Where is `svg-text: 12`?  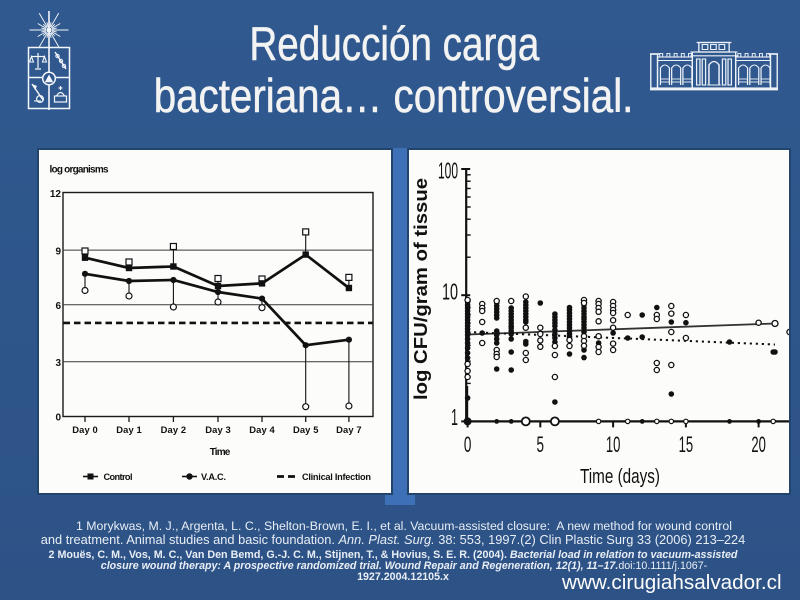 svg-text: 12 is located at coordinates (56, 194).